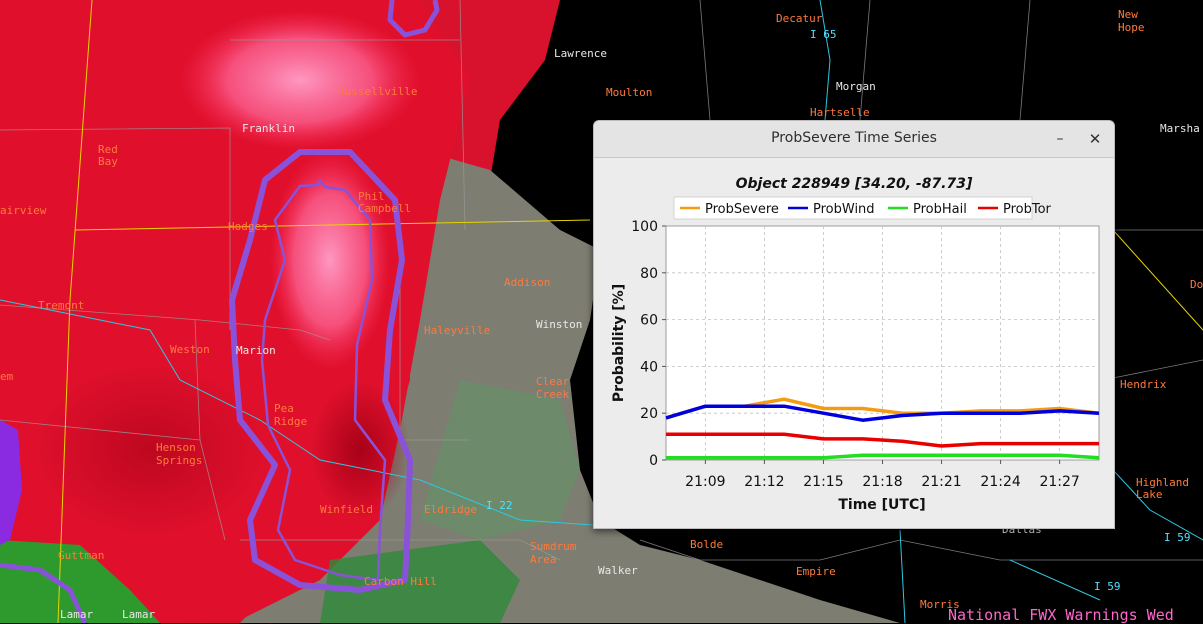  Describe the element at coordinates (248, 226) in the screenshot. I see `map-label: Hodges` at that location.